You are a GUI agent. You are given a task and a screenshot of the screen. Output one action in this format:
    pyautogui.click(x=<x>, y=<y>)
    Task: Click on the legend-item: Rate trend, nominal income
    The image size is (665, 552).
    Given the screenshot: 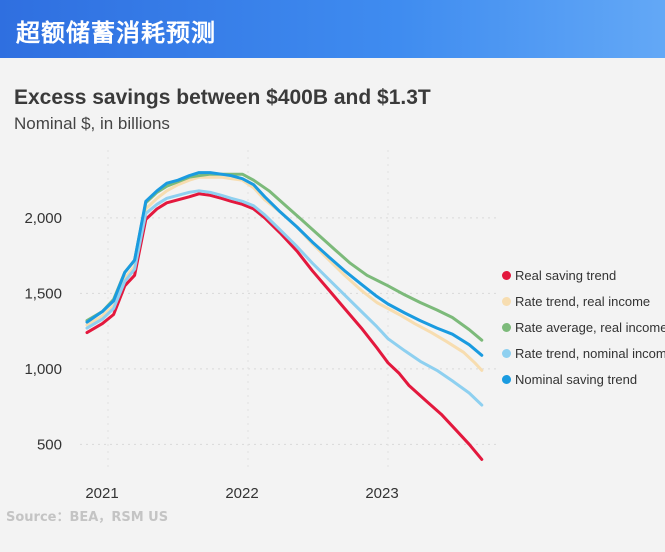 What is the action you would take?
    pyautogui.click(x=583, y=353)
    